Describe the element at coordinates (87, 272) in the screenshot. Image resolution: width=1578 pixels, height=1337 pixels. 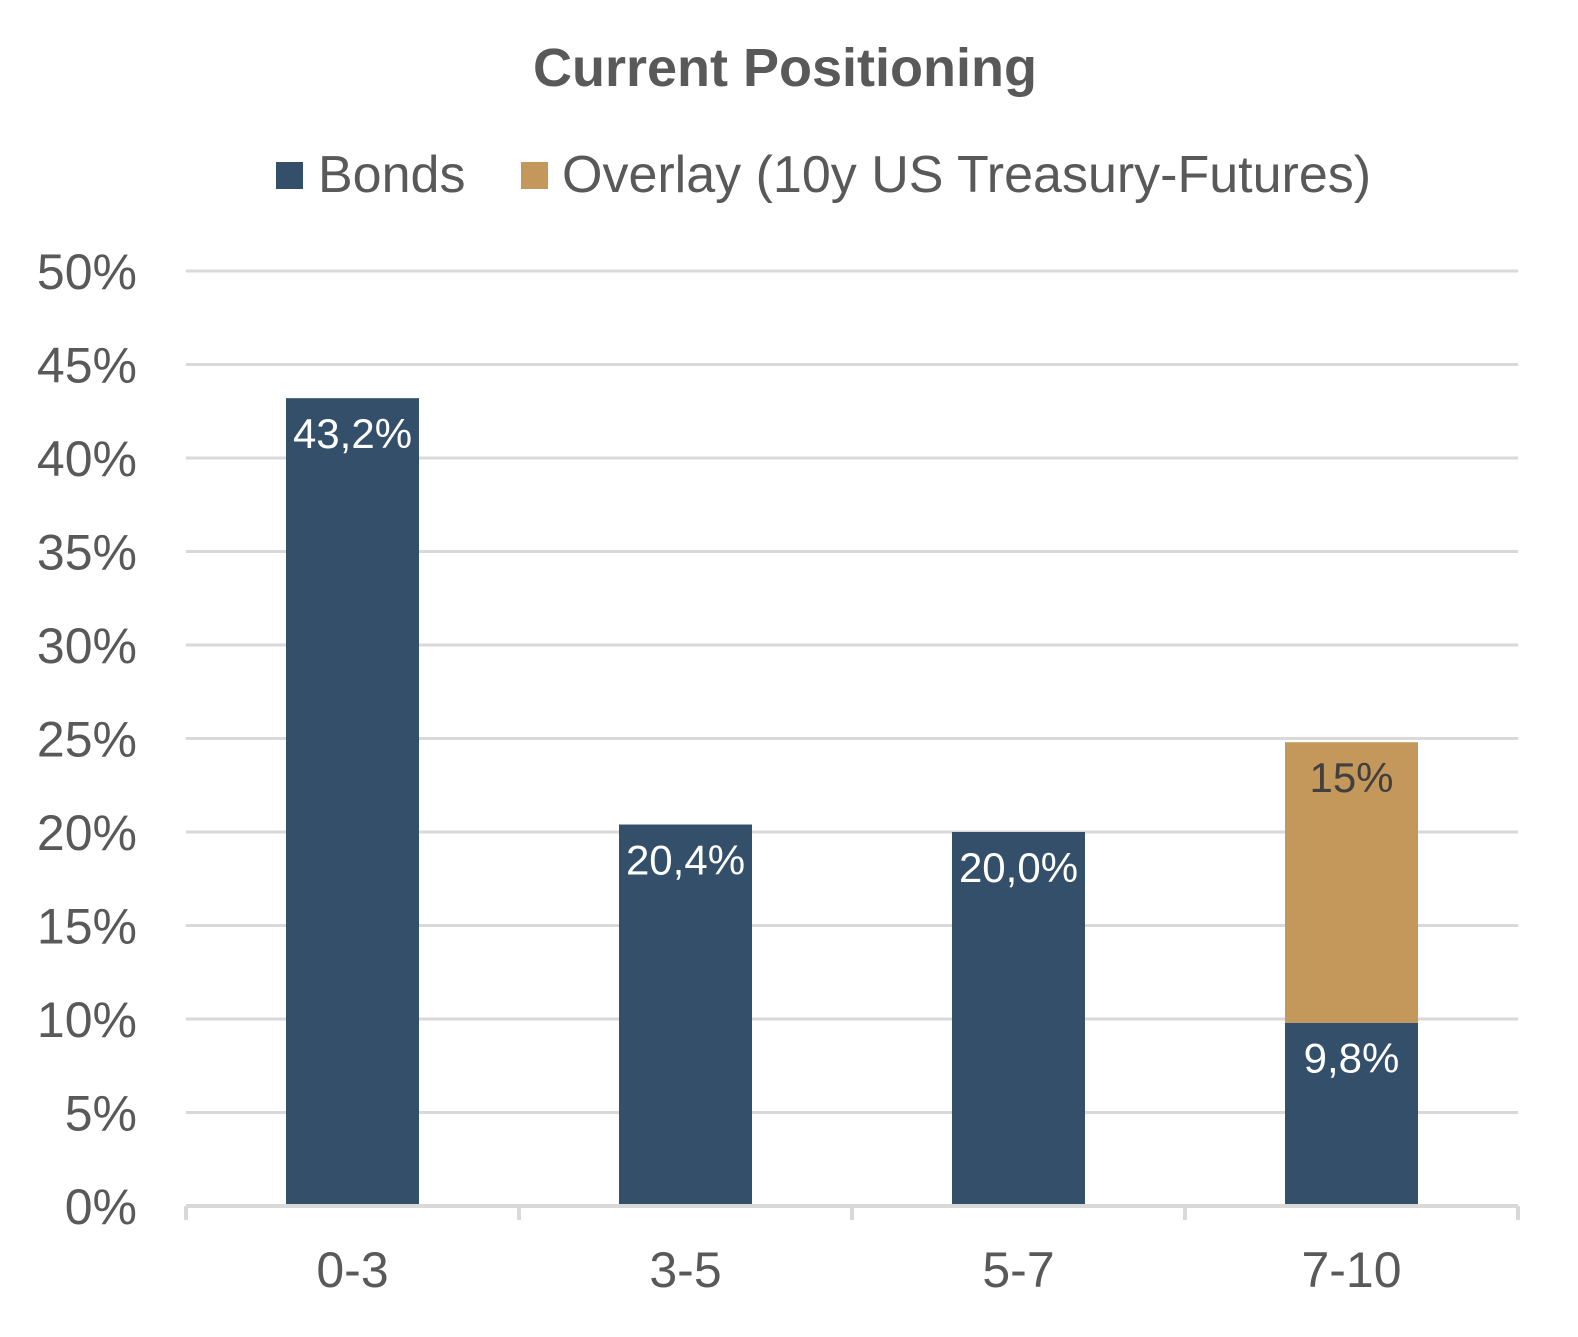
I see `y-tick-label: 50%` at that location.